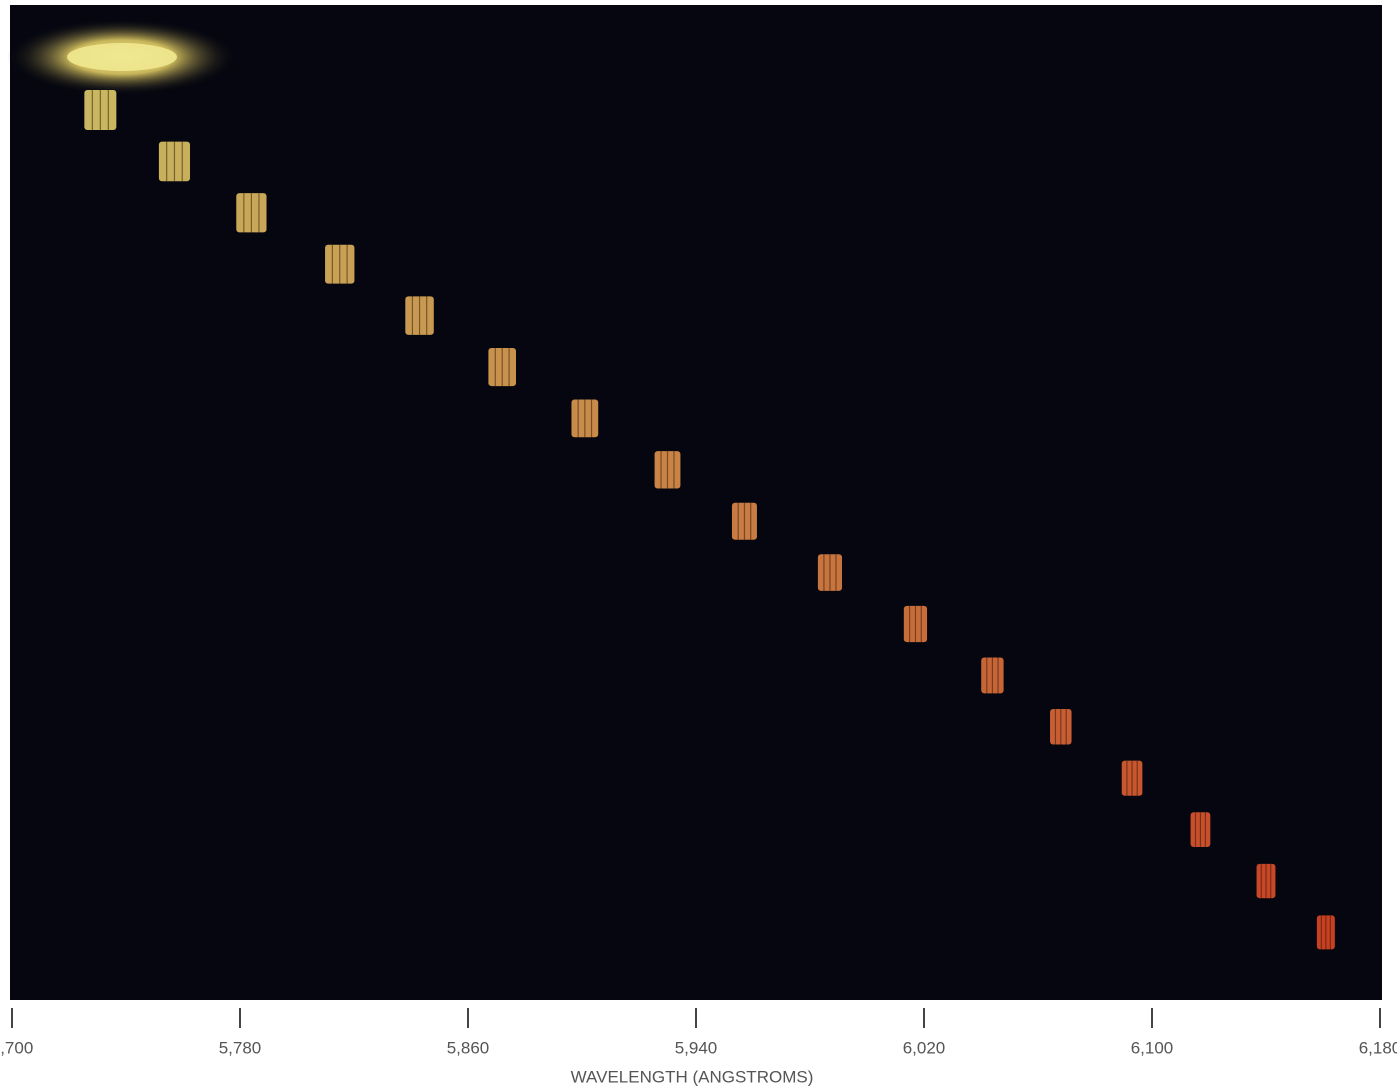 This screenshot has height=1092, width=1397. Describe the element at coordinates (1152, 1047) in the screenshot. I see `x-tick-label: 6,100` at that location.